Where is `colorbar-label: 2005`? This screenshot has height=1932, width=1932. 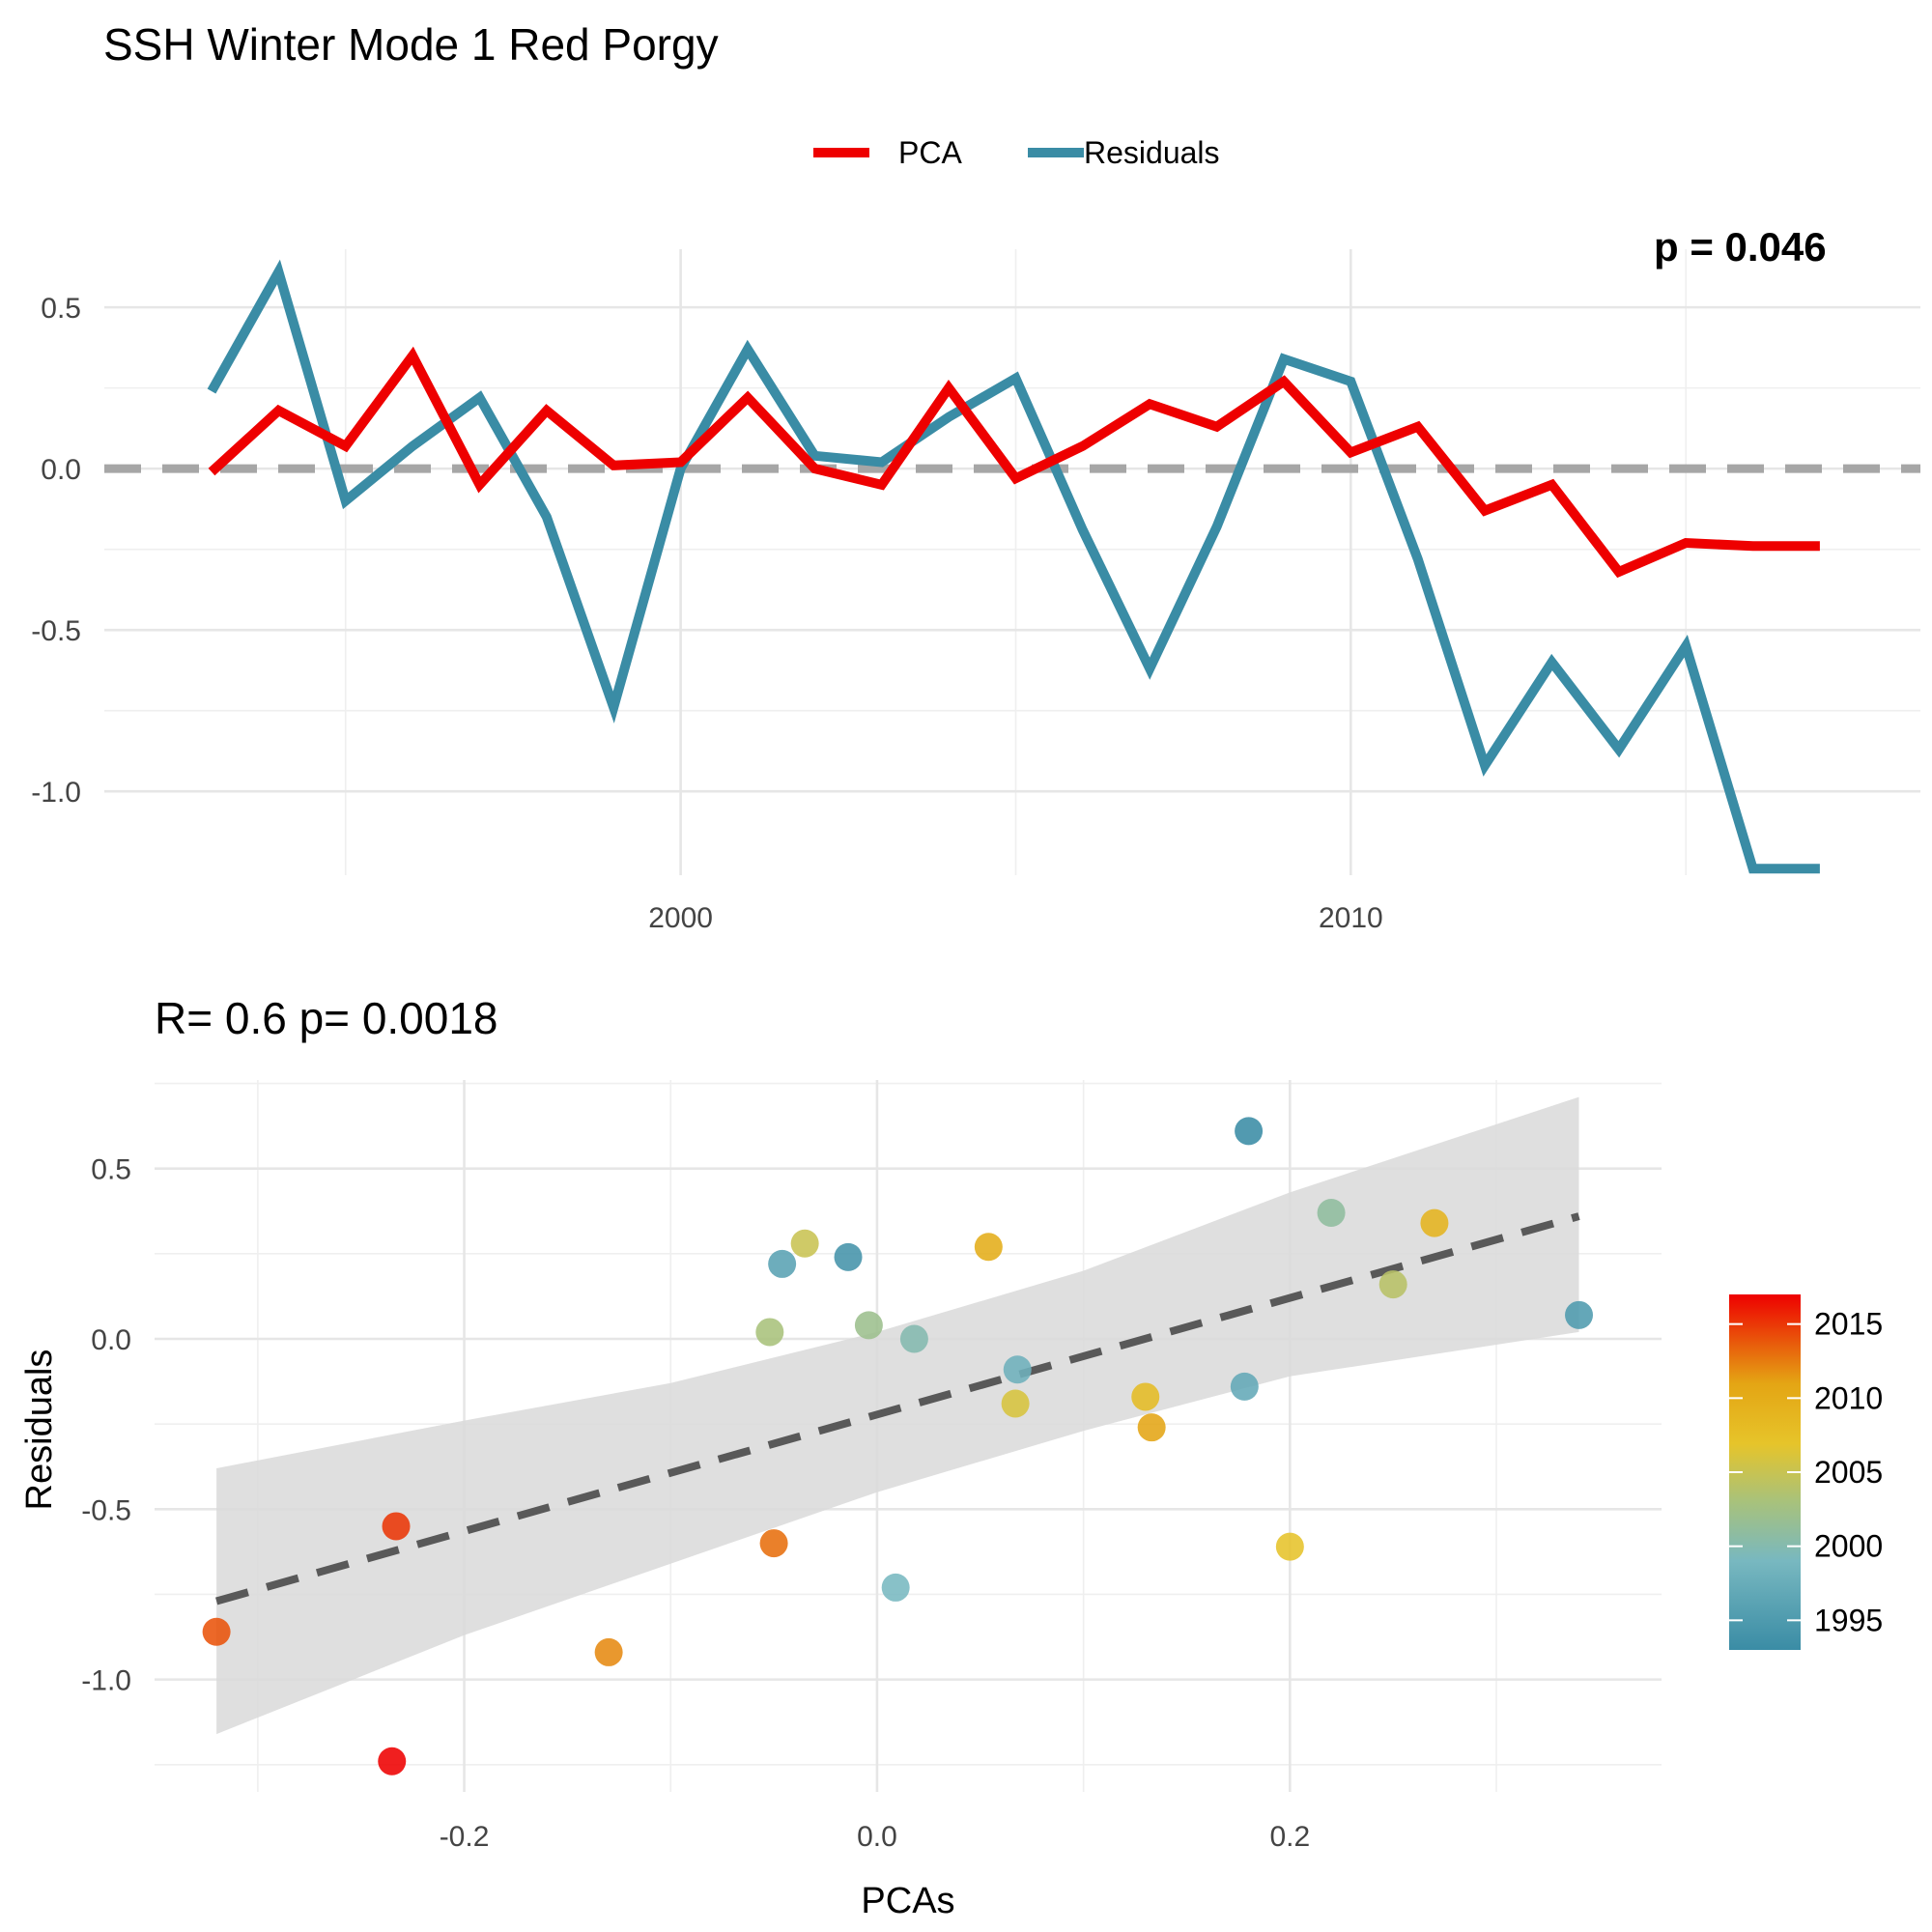 colorbar-label: 2005 is located at coordinates (1848, 1472).